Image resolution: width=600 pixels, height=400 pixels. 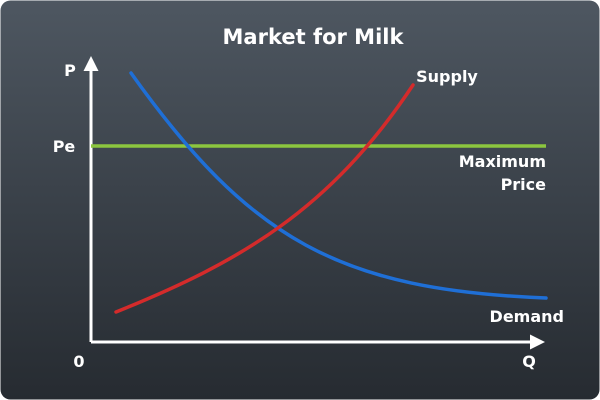 What do you see at coordinates (314, 37) in the screenshot?
I see `diagram-title: Market for Milk` at bounding box center [314, 37].